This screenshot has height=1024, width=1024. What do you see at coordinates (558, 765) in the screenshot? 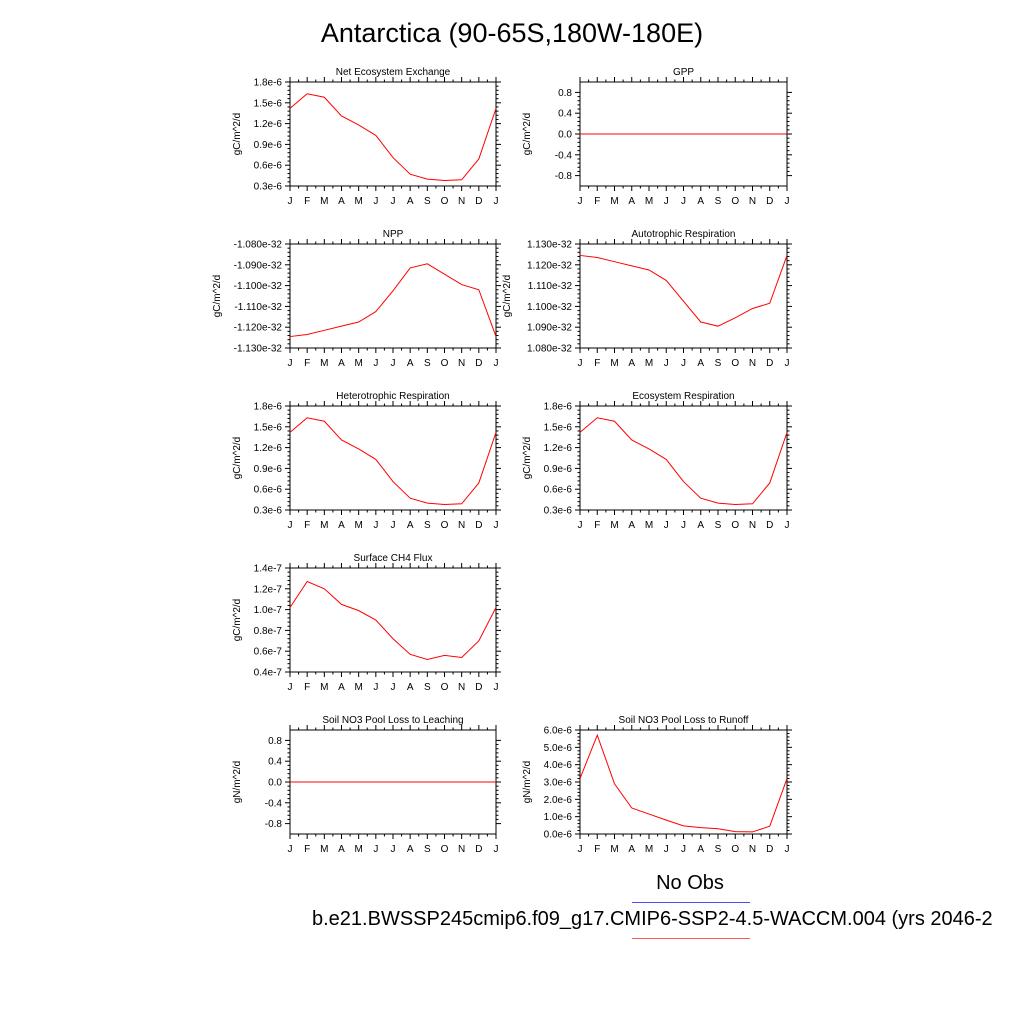
I see `y-tick-label: 4.0e-6` at bounding box center [558, 765].